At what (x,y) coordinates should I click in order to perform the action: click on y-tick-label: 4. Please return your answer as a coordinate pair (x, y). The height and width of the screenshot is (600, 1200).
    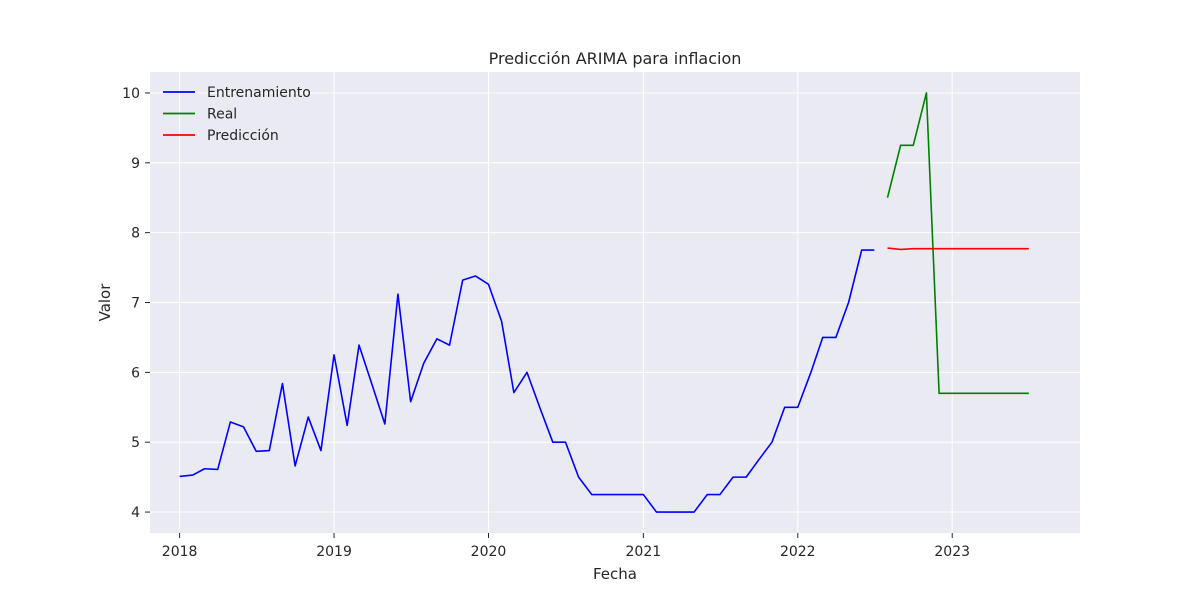
    Looking at the image, I should click on (135, 513).